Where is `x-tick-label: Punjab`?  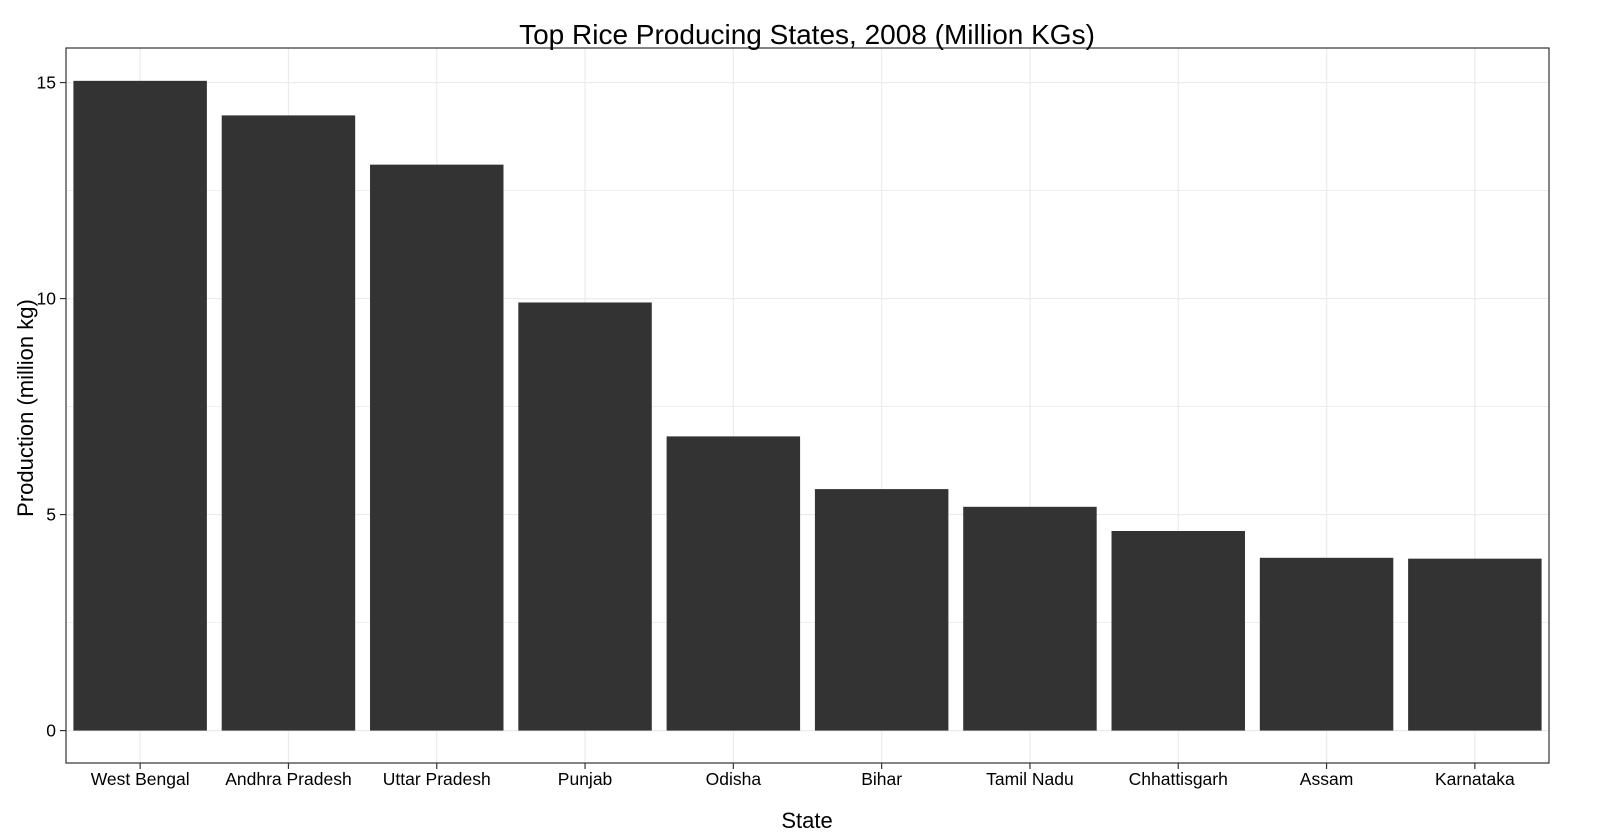 x-tick-label: Punjab is located at coordinates (585, 779).